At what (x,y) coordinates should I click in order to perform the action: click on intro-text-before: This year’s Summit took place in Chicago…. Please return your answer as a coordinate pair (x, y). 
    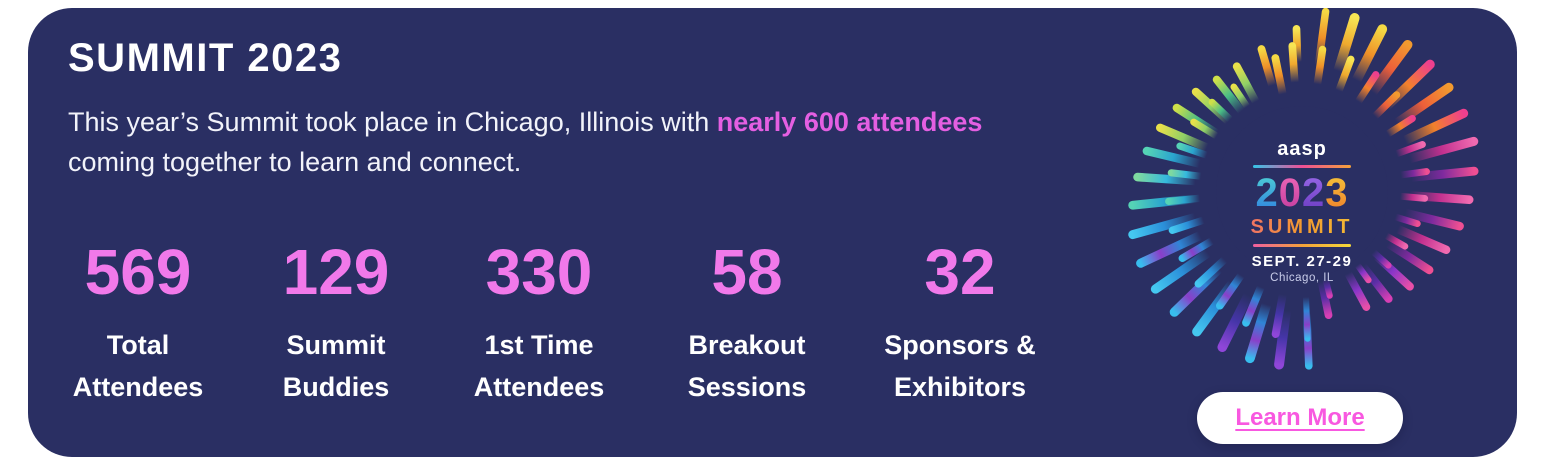
    Looking at the image, I should click on (392, 122).